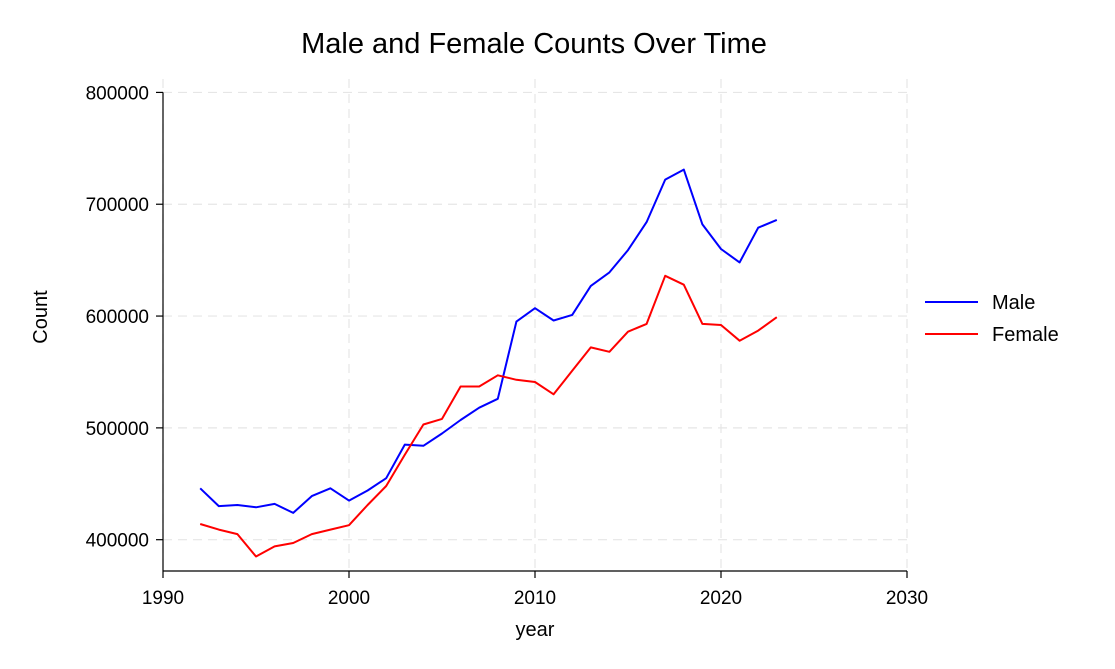  Describe the element at coordinates (534, 44) in the screenshot. I see `chart-title: Male and Female Counts Over Time` at that location.